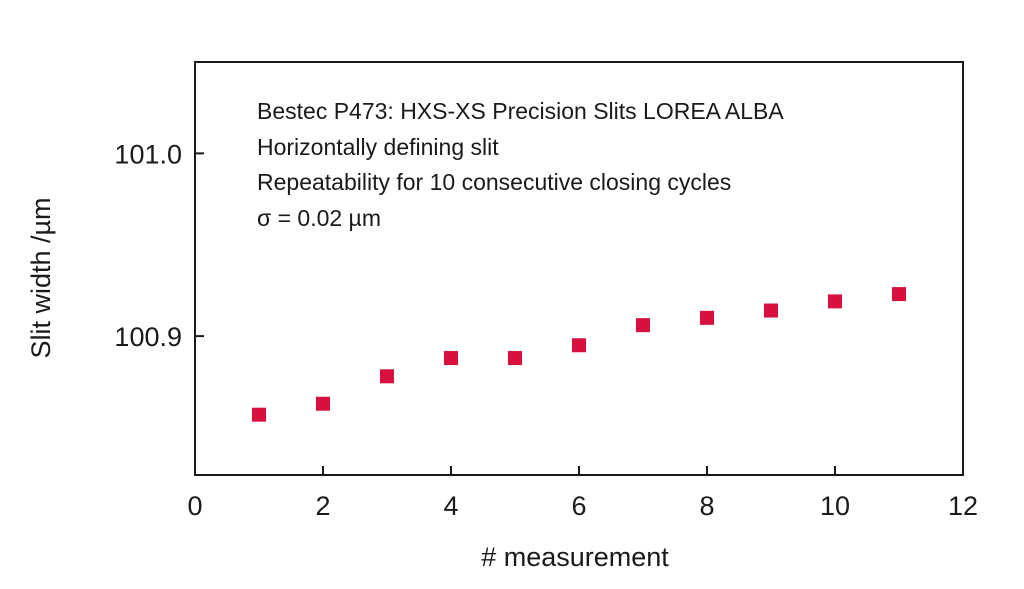 The height and width of the screenshot is (589, 1024). Describe the element at coordinates (148, 245) in the screenshot. I see `y-tick-labels: 100.9 101.0` at that location.